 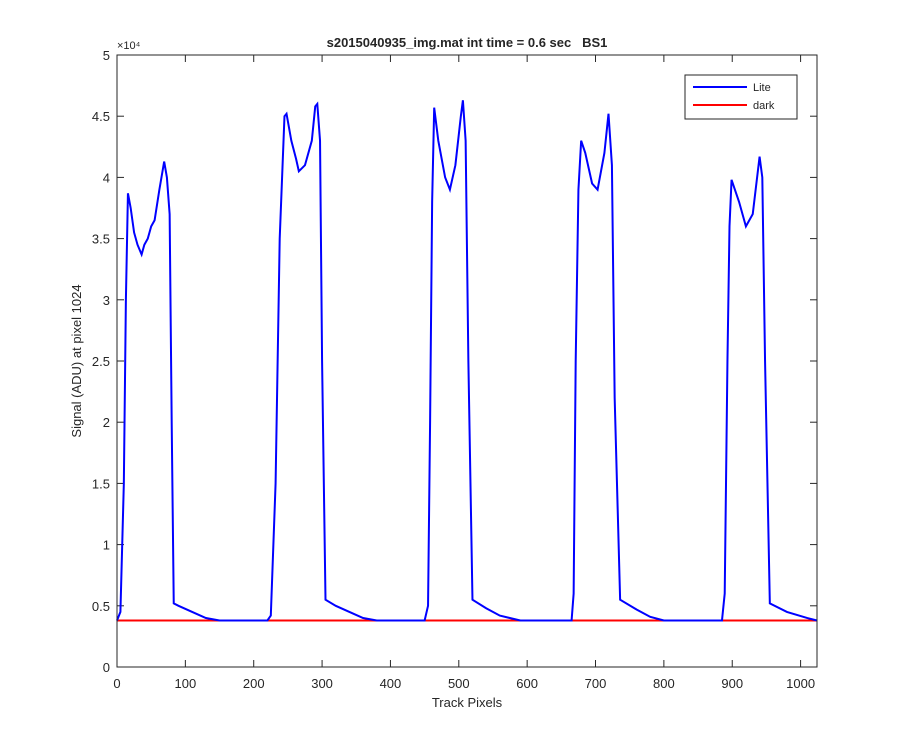 I want to click on legend-box, so click(x=741, y=97).